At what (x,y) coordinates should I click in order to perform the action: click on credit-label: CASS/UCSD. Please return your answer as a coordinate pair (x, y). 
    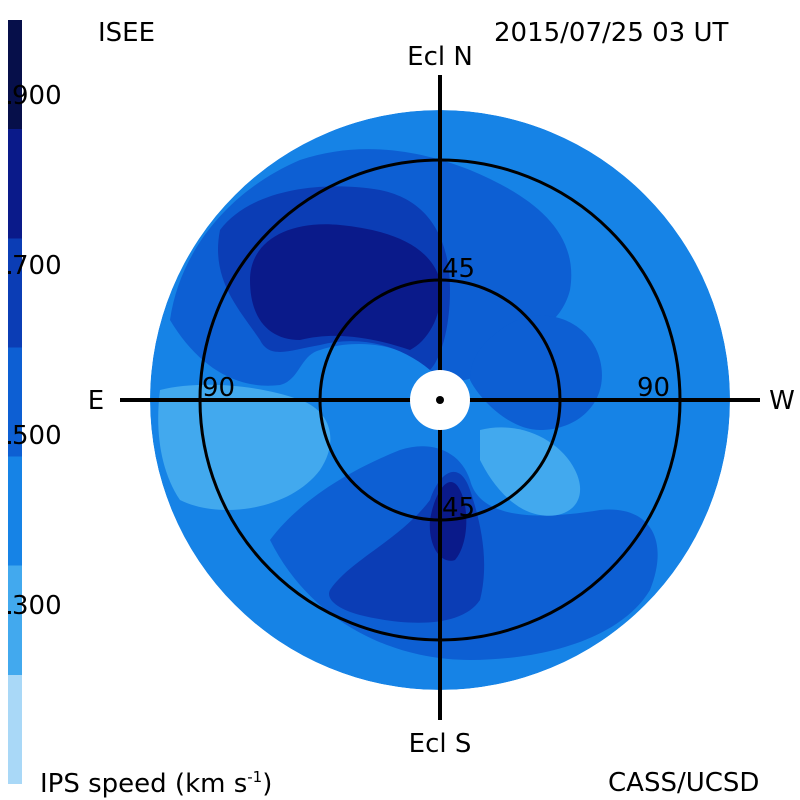
    Looking at the image, I should click on (684, 783).